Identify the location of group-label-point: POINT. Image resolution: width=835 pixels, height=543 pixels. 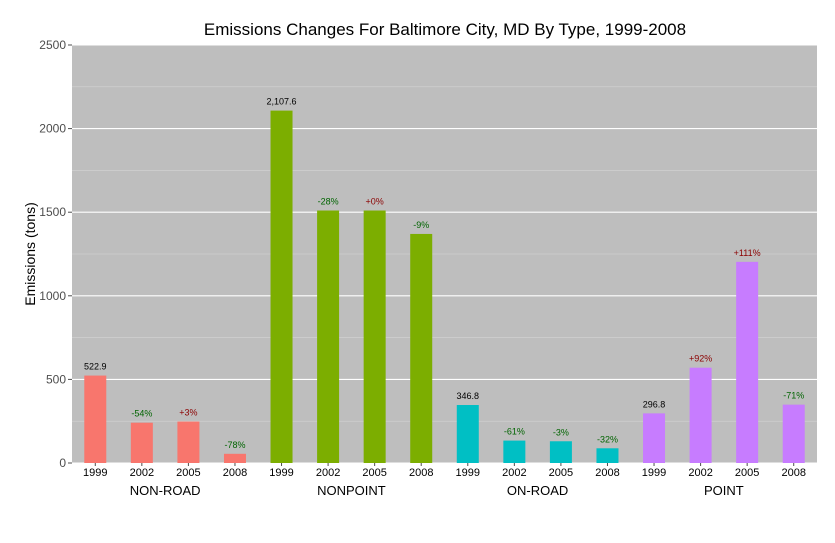
(724, 490).